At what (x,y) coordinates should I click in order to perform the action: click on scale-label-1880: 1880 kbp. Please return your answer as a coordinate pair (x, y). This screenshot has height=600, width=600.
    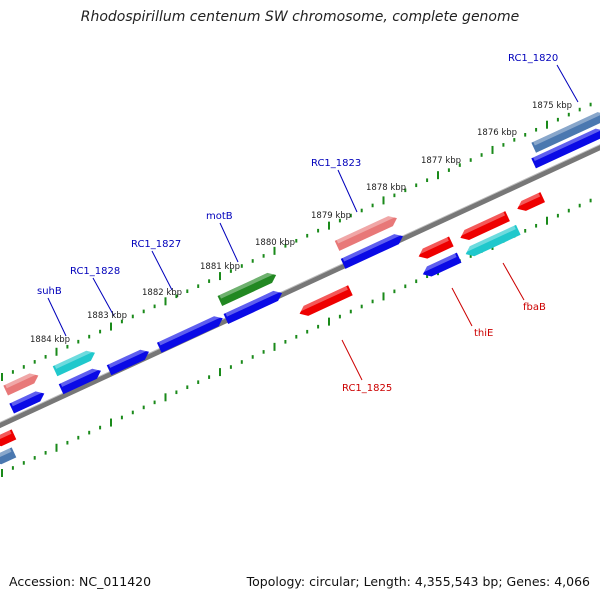
    Looking at the image, I should click on (275, 243).